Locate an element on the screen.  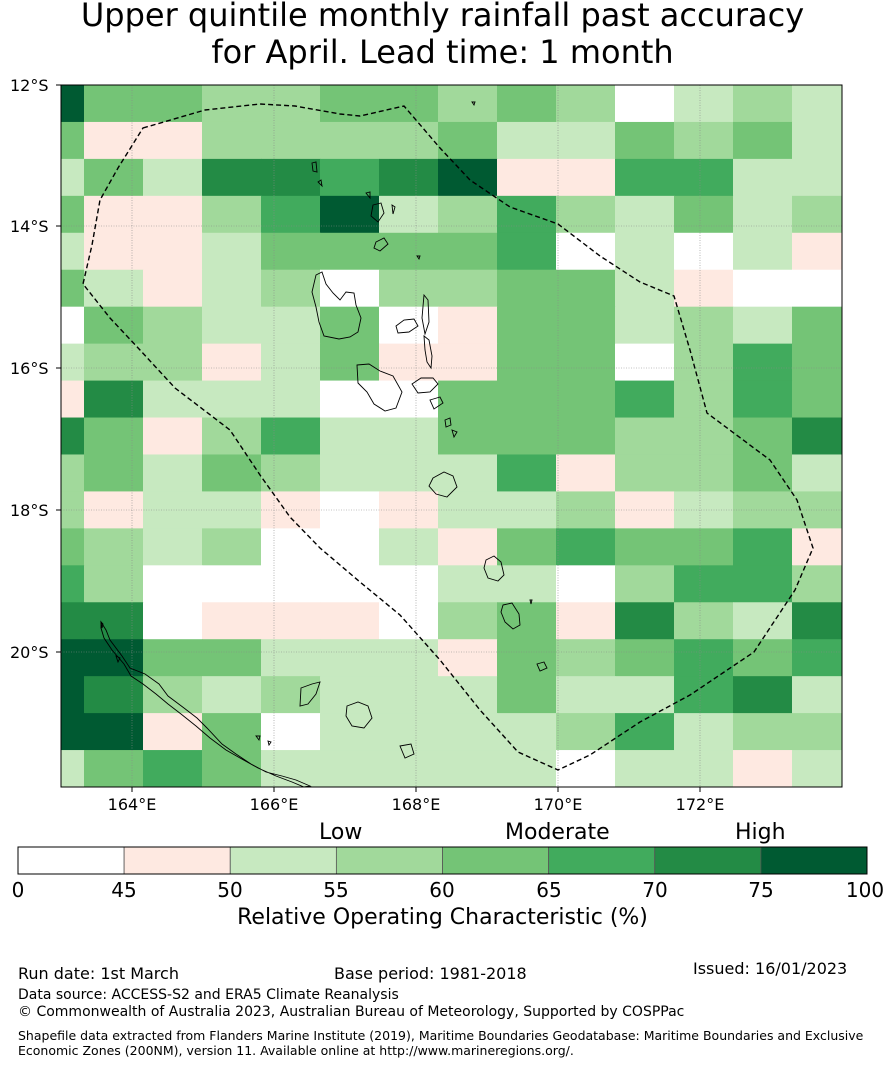
lon-label-166e: 166°E is located at coordinates (274, 804).